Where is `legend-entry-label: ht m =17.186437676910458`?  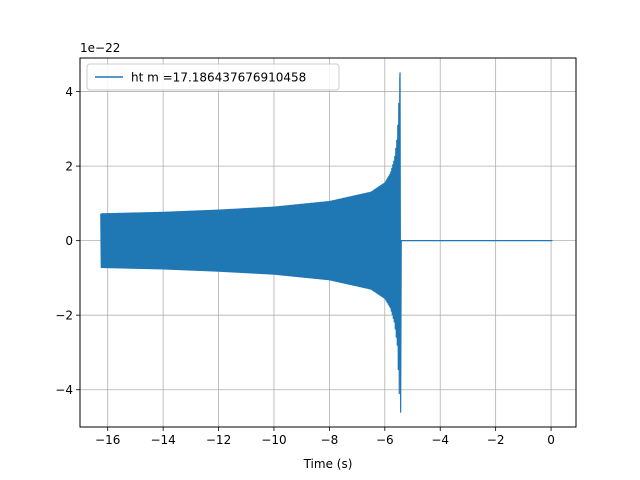
legend-entry-label: ht m =17.186437676910458 is located at coordinates (218, 78).